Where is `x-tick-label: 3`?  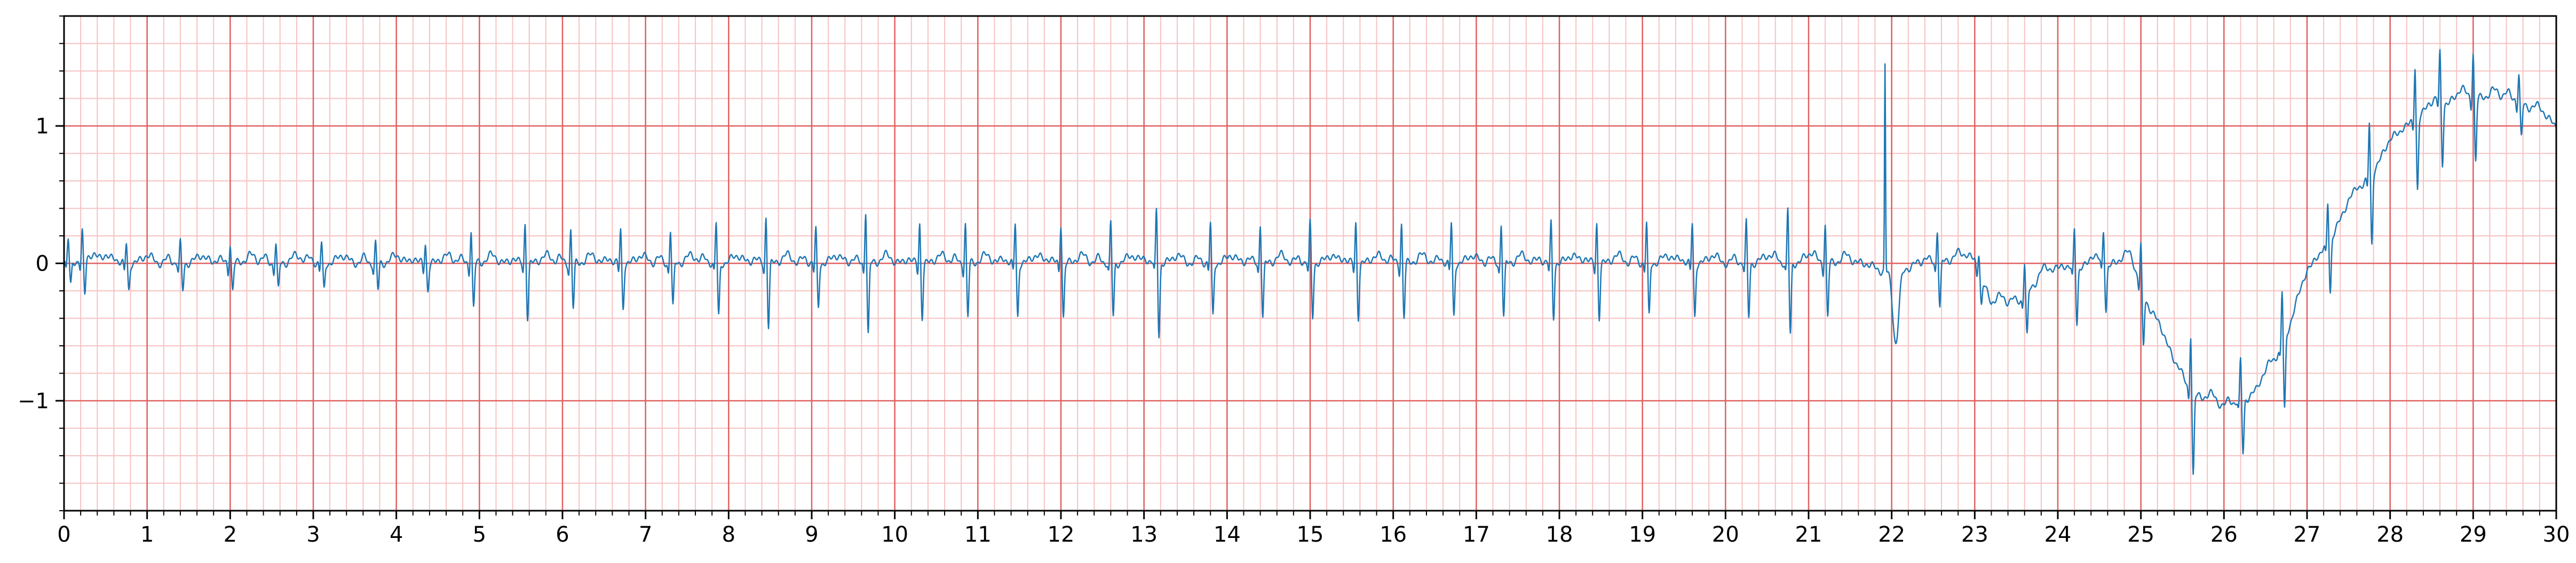 x-tick-label: 3 is located at coordinates (313, 534).